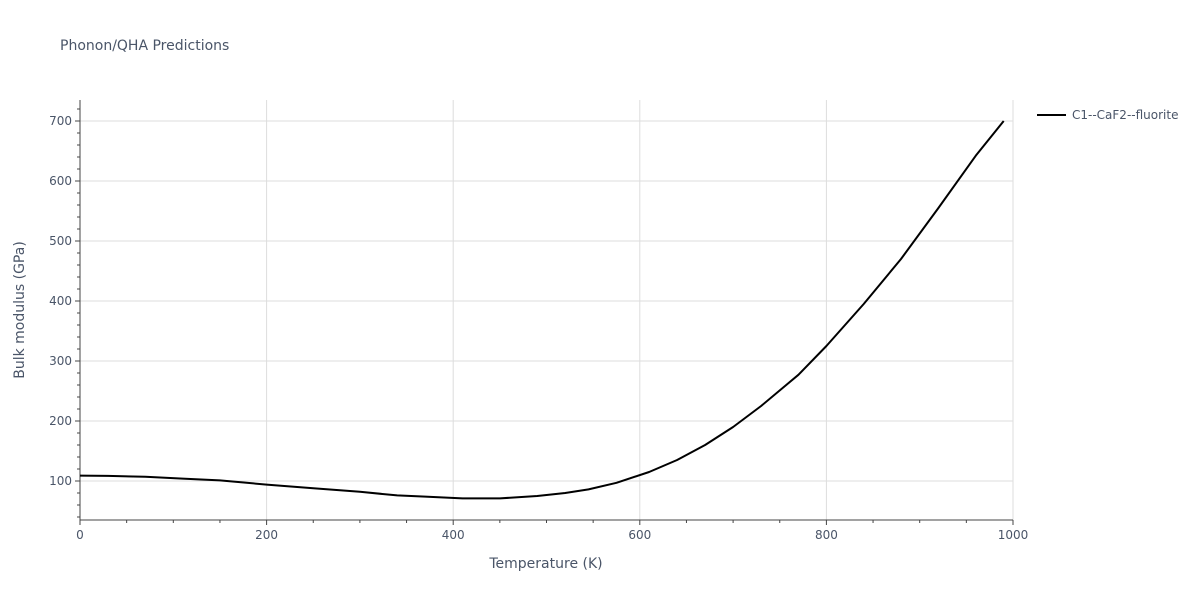 This screenshot has height=604, width=1200. I want to click on x-tick-label: 400, so click(453, 535).